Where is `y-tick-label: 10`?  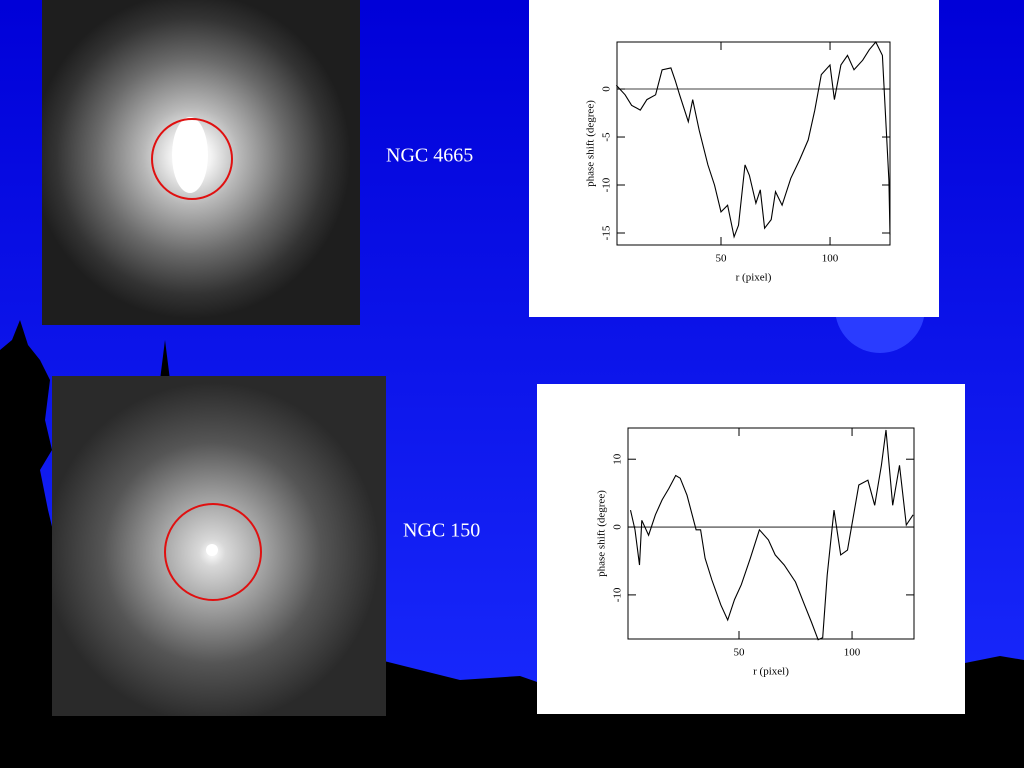
y-tick-label: 10 is located at coordinates (618, 459).